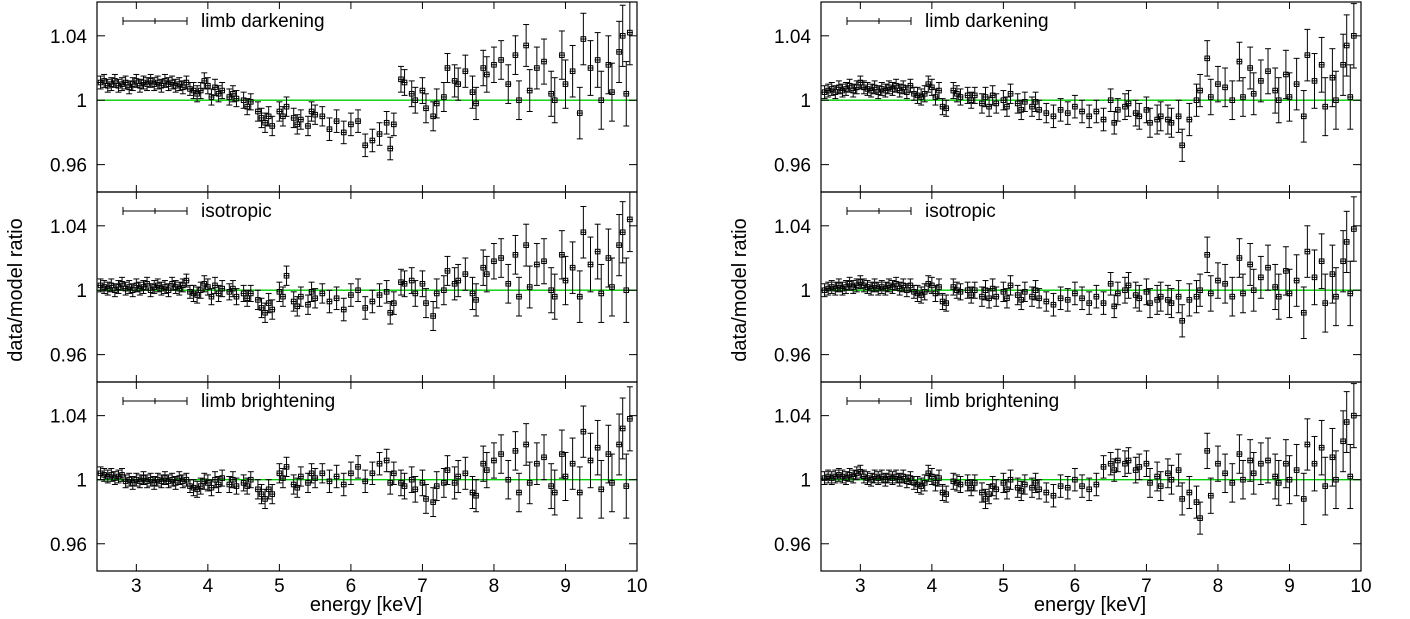 Image resolution: width=1410 pixels, height=619 pixels. What do you see at coordinates (1146, 586) in the screenshot?
I see `x-tick-label: 7` at bounding box center [1146, 586].